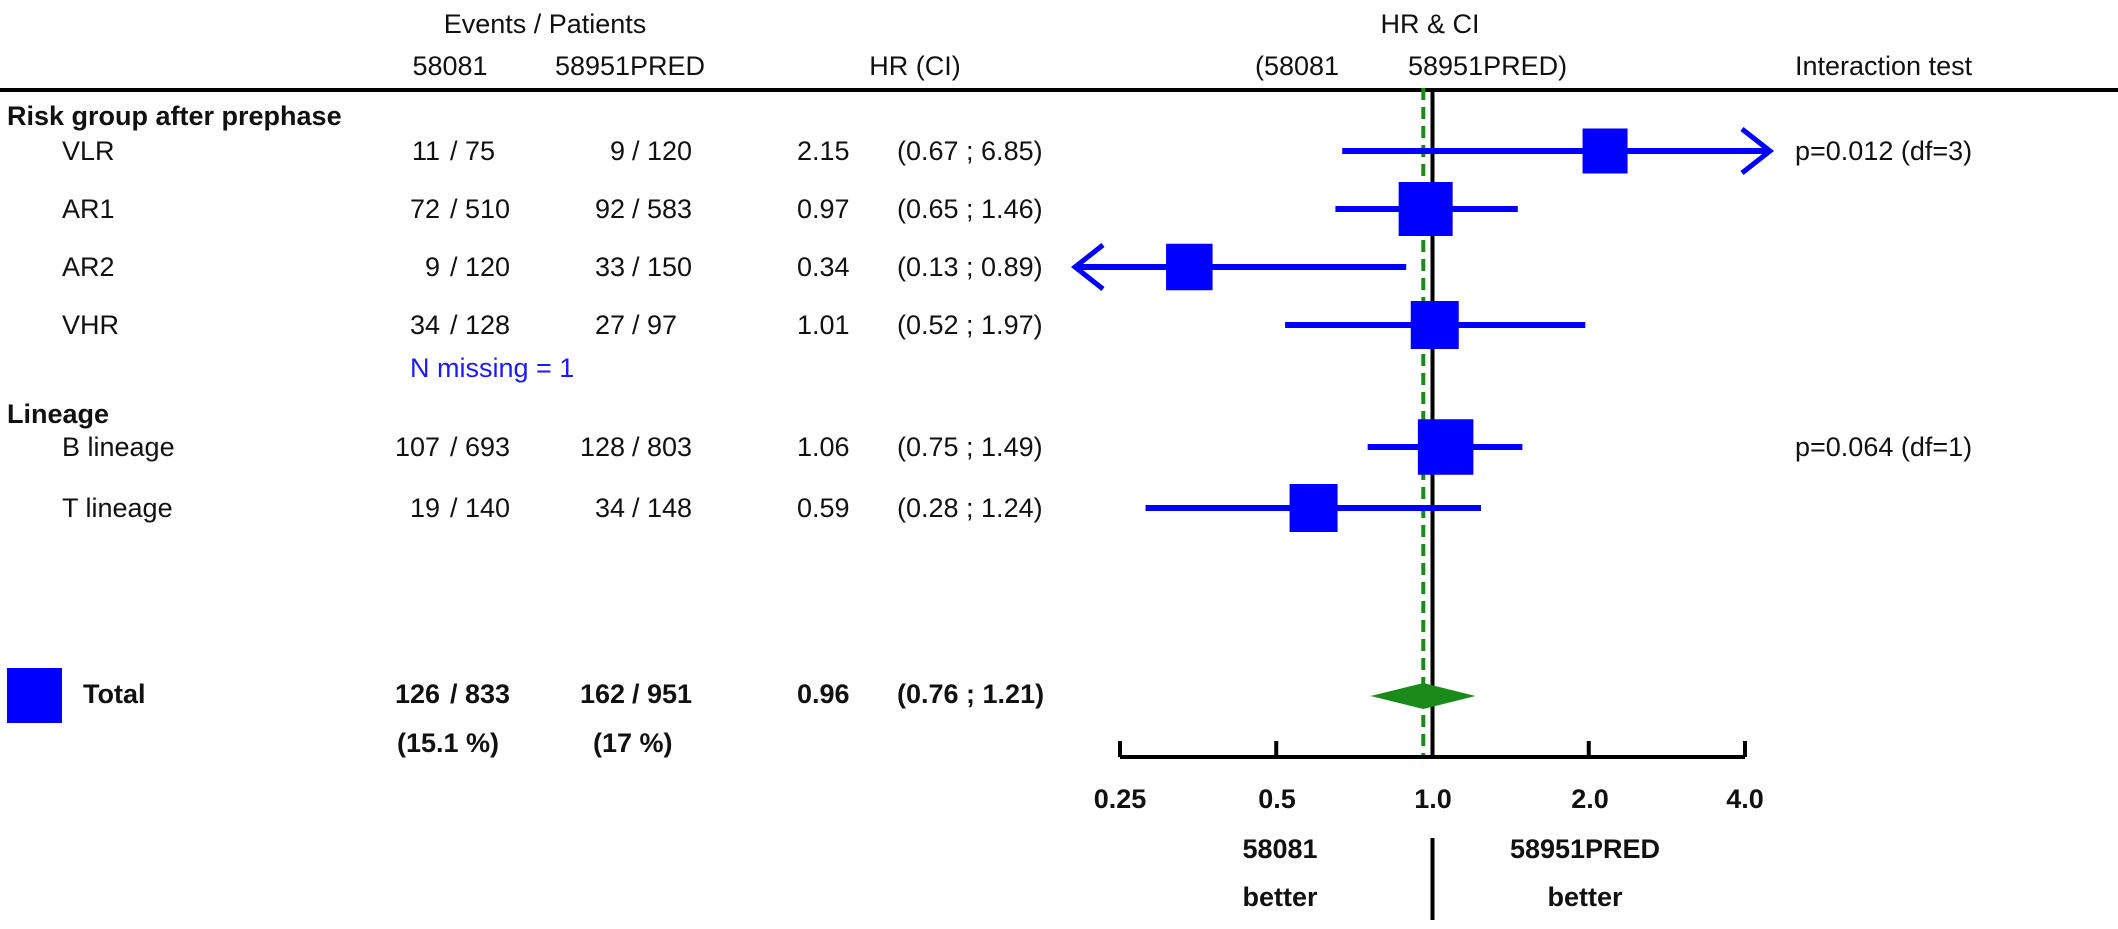 This screenshot has height=929, width=2118. What do you see at coordinates (823, 447) in the screenshot?
I see `hr-value: 1.06` at bounding box center [823, 447].